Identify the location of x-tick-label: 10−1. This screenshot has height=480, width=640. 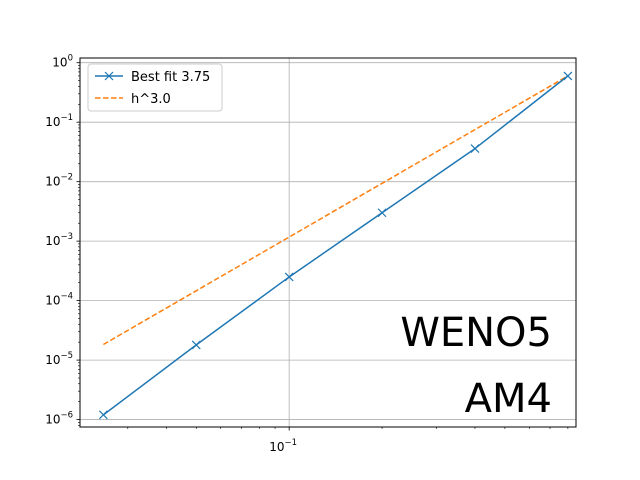
(283, 446).